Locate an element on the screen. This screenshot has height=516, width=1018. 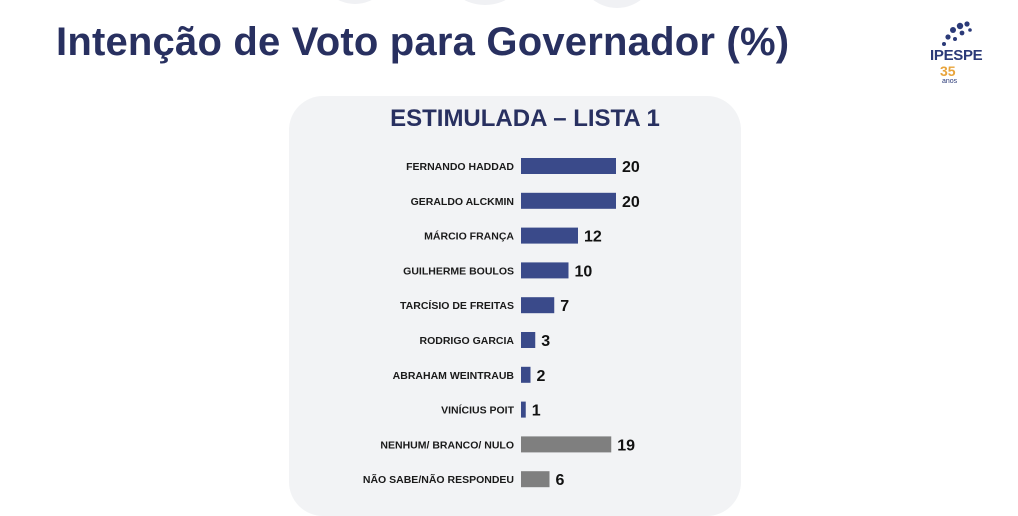
page-title: Intenção de Voto para Governador (%) is located at coordinates (423, 42).